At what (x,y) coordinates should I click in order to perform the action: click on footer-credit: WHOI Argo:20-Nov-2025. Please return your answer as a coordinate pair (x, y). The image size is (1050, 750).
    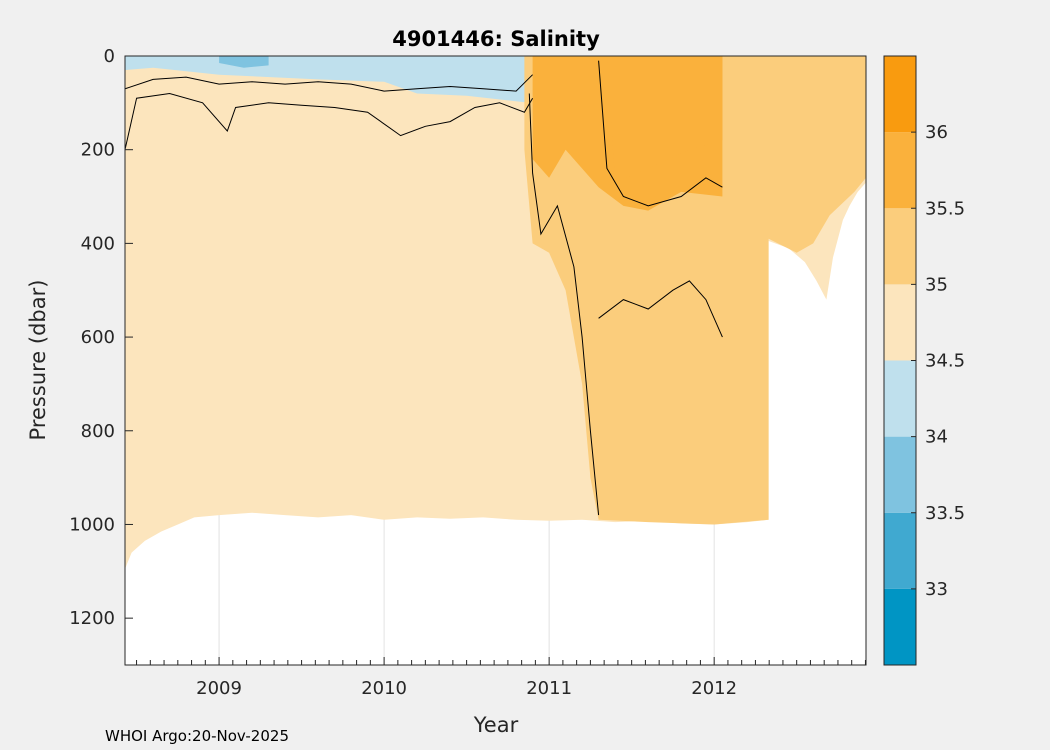
    Looking at the image, I should click on (197, 736).